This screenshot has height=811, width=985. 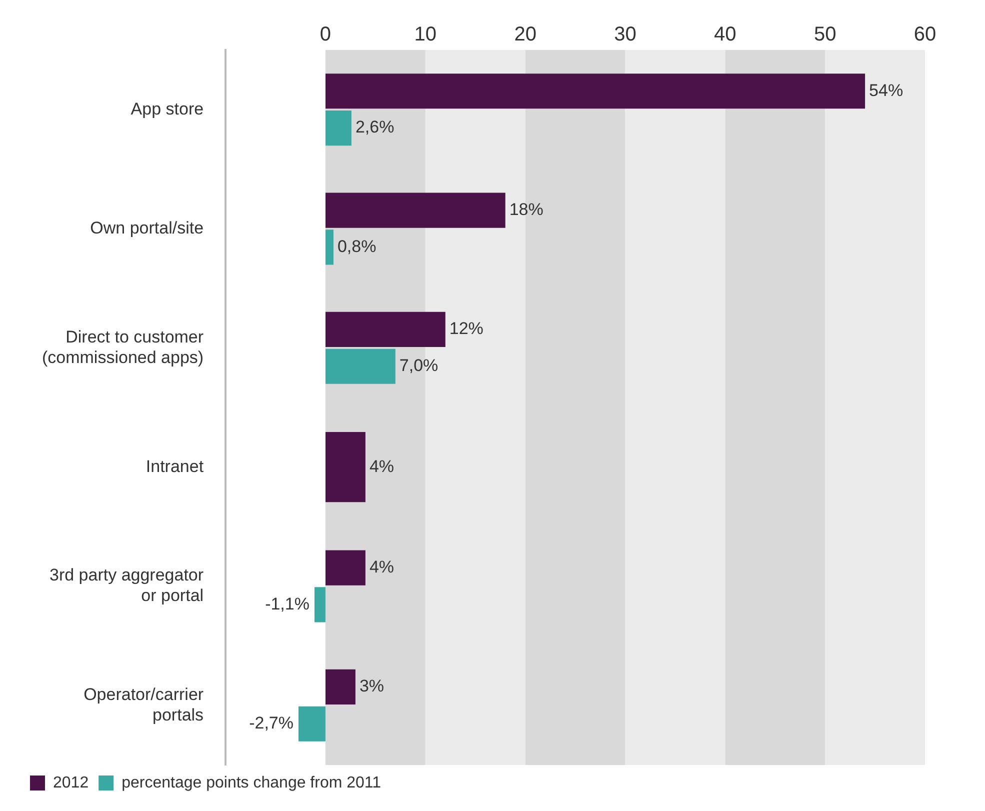 I want to click on data-label: -2,7%, so click(x=271, y=723).